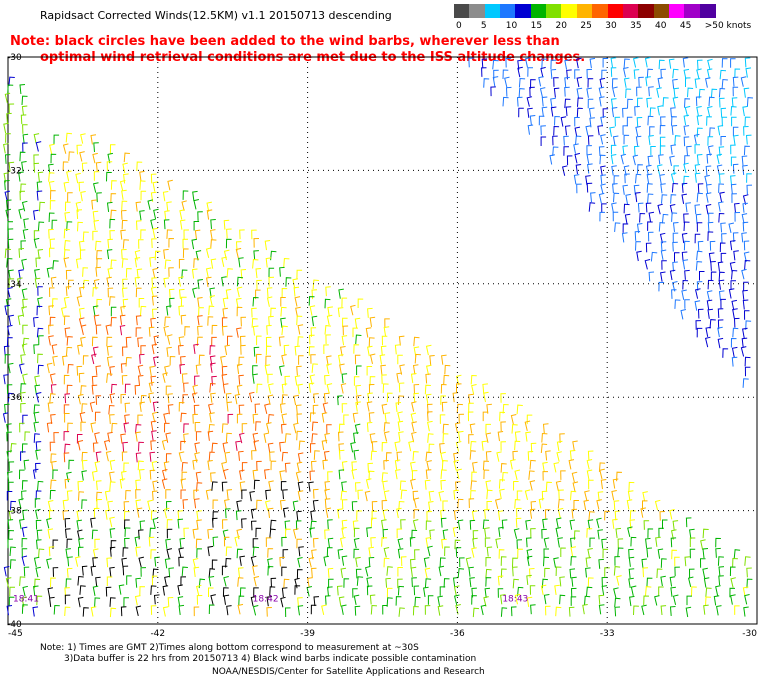  I want to click on x-tick-label: -42, so click(157, 634).